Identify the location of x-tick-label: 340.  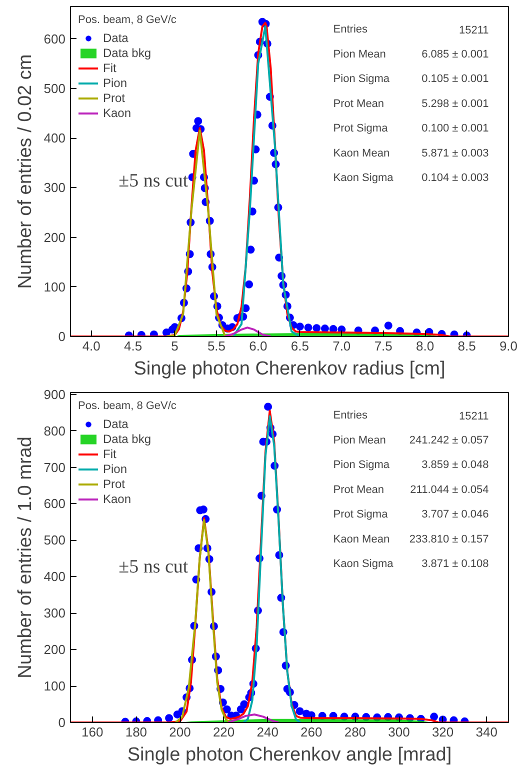
(487, 732).